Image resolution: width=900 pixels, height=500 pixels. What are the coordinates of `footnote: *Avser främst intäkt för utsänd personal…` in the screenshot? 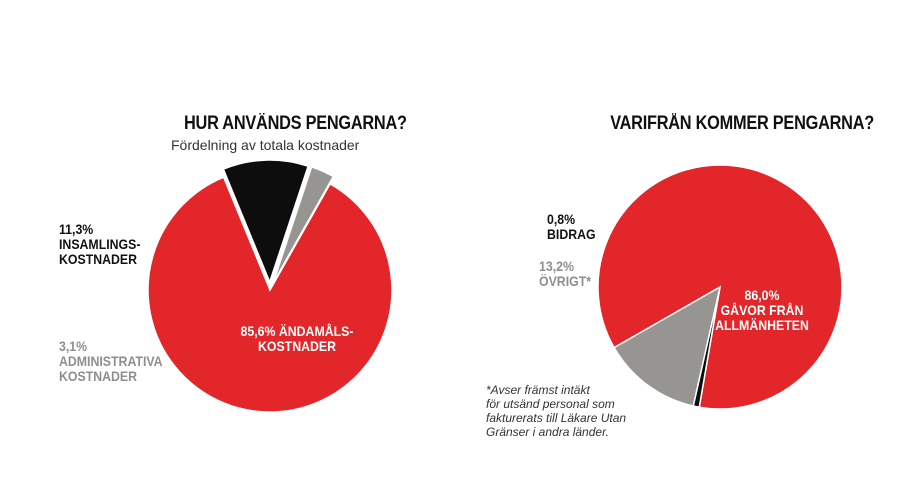 It's located at (556, 411).